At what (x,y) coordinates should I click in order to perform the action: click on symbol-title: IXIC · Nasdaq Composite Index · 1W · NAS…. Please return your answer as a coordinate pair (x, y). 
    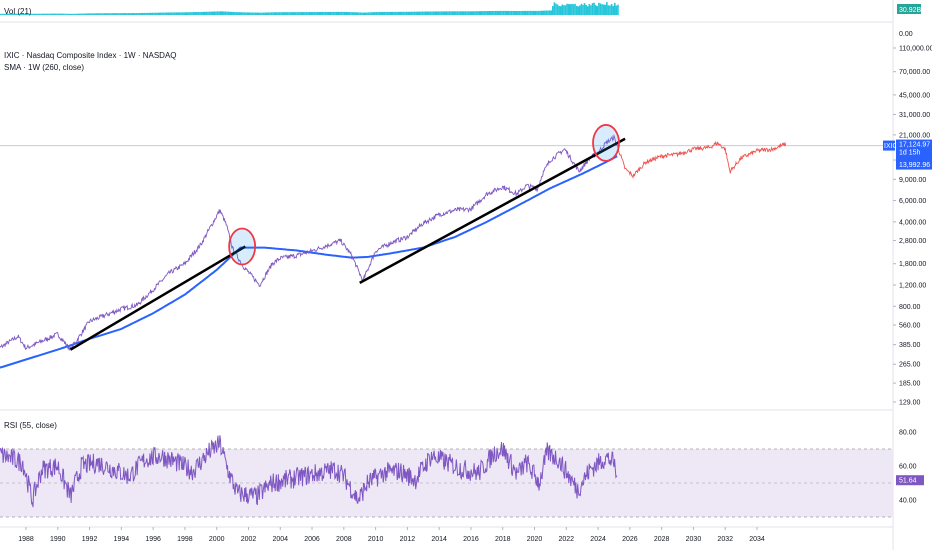
    Looking at the image, I should click on (90, 55).